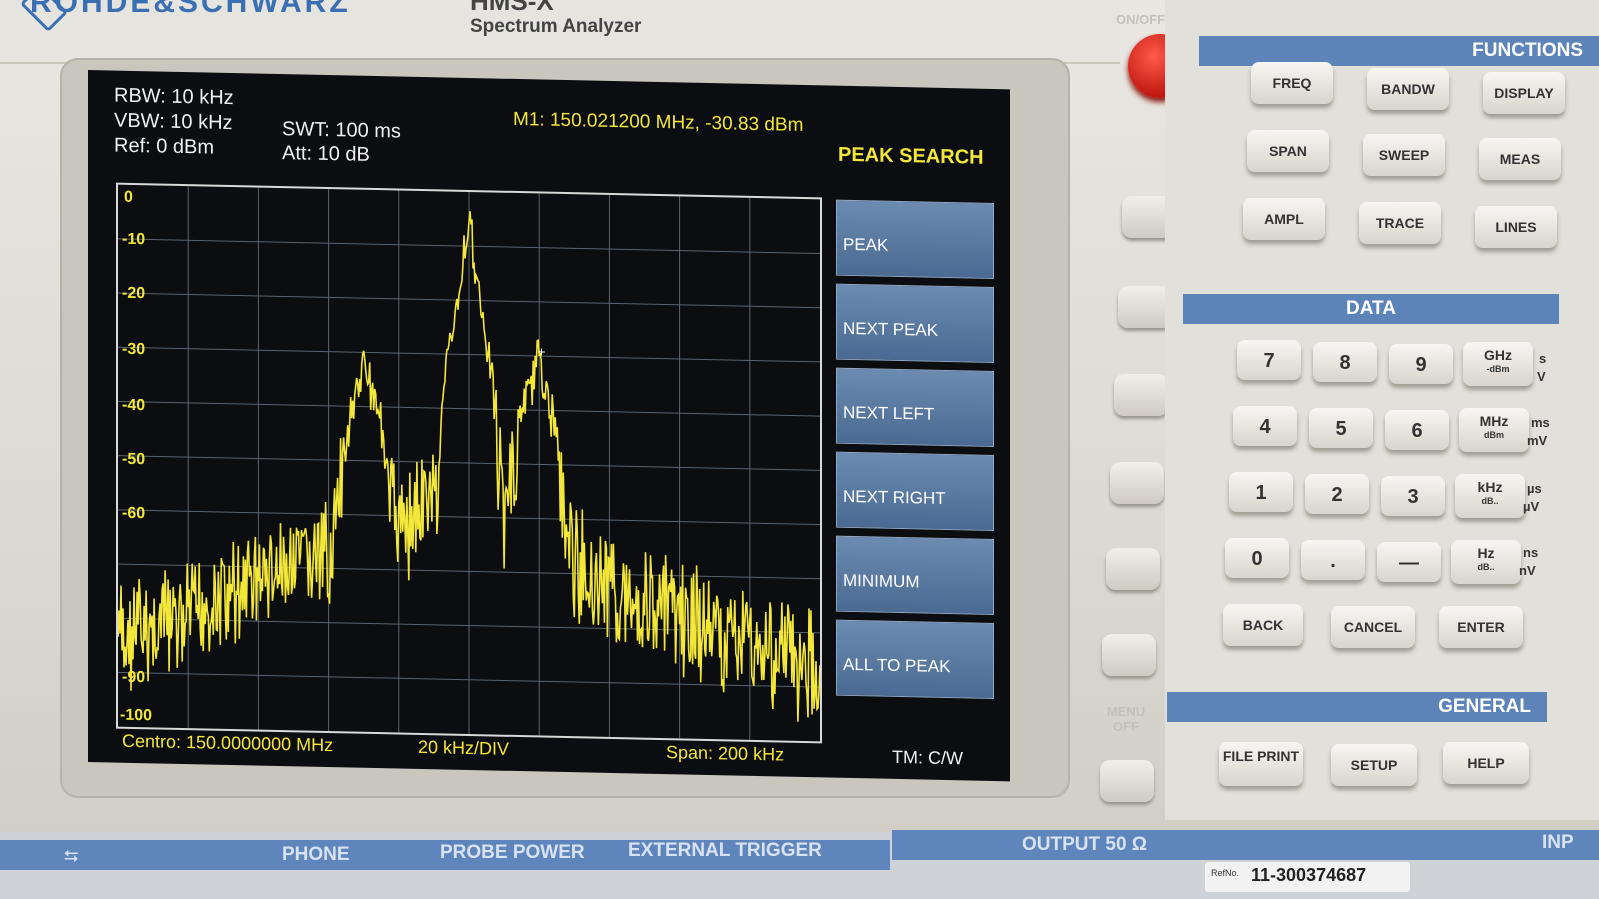 The image size is (1599, 899). Describe the element at coordinates (1400, 223) in the screenshot. I see `trace-button: TRACE` at that location.